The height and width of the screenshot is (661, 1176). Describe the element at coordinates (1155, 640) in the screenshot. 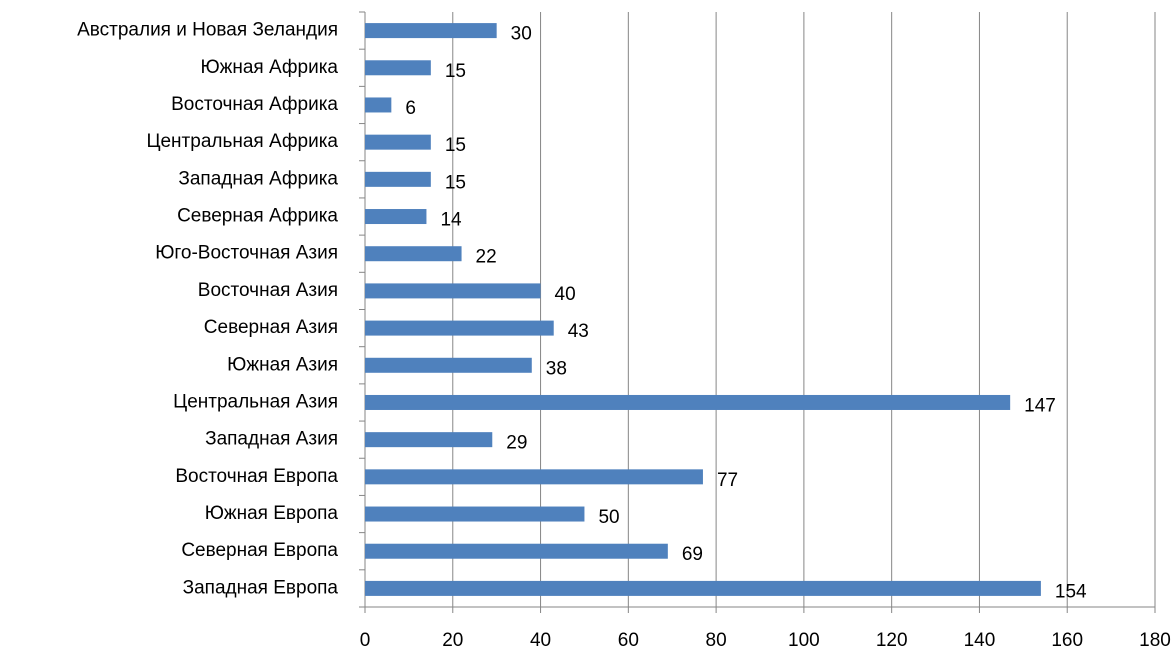

I see `x-tick-label: 180` at that location.